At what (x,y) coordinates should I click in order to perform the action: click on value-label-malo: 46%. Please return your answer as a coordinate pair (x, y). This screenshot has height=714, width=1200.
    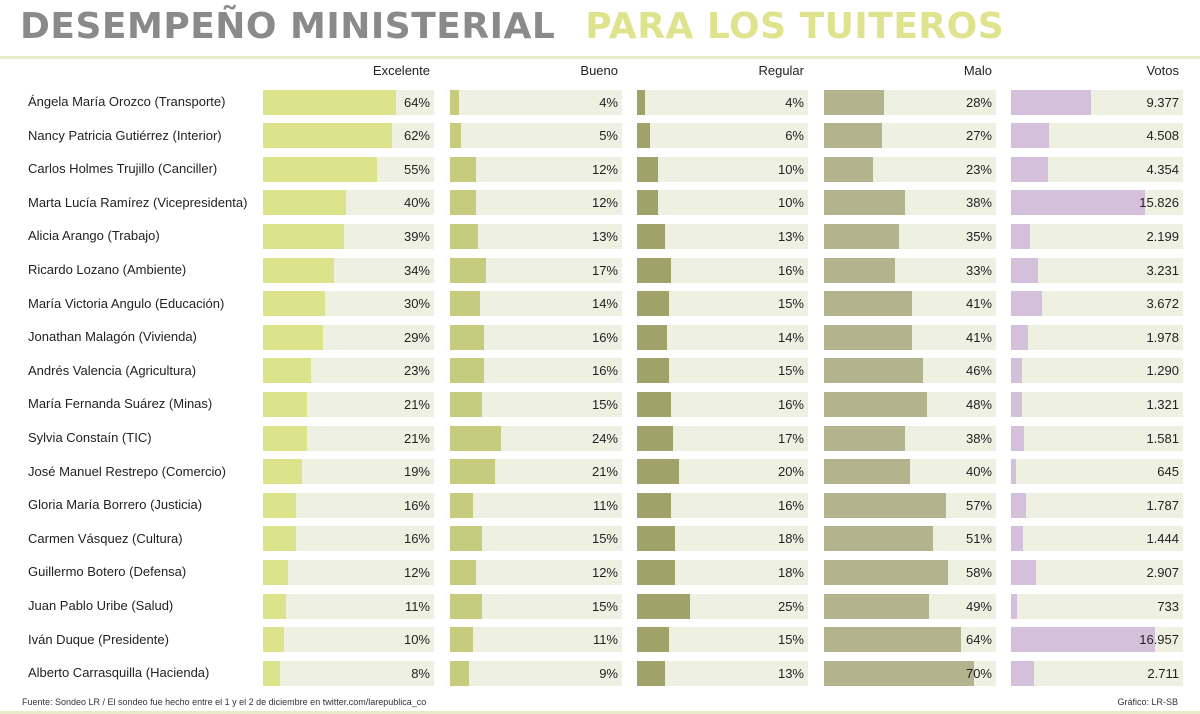
    Looking at the image, I should click on (978, 371).